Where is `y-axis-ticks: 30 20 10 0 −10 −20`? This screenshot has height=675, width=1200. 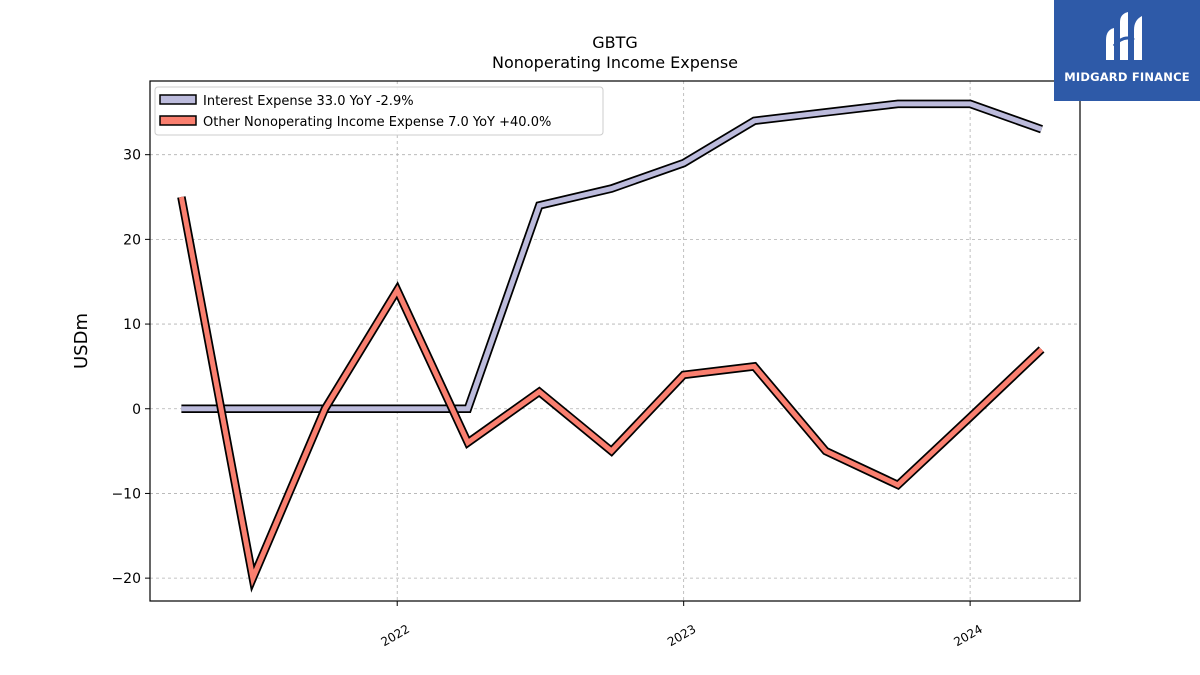
y-axis-ticks: 30 20 10 0 −10 −20 is located at coordinates (130, 367).